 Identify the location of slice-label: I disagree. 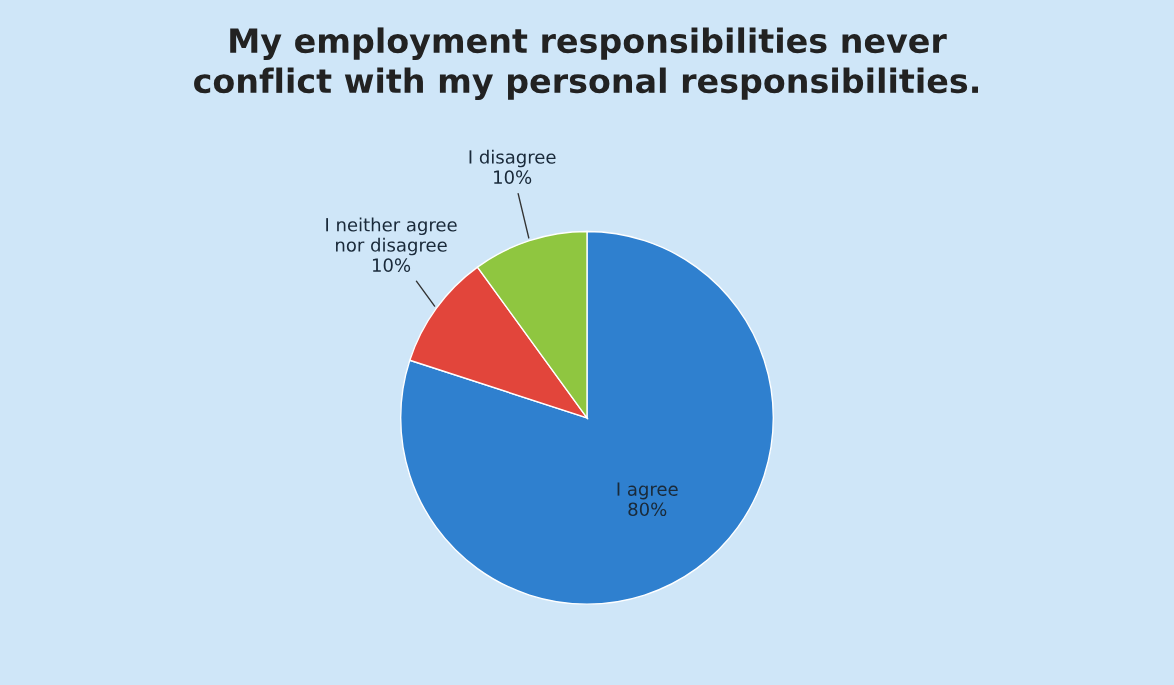
(512, 158).